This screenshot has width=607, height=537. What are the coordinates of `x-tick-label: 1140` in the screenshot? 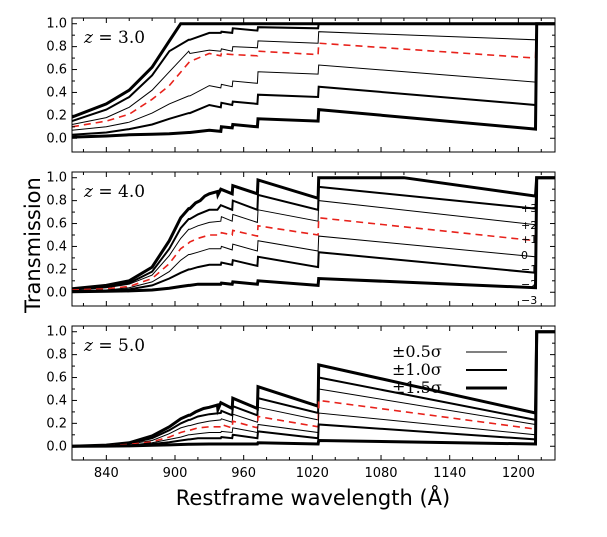 It's located at (449, 473).